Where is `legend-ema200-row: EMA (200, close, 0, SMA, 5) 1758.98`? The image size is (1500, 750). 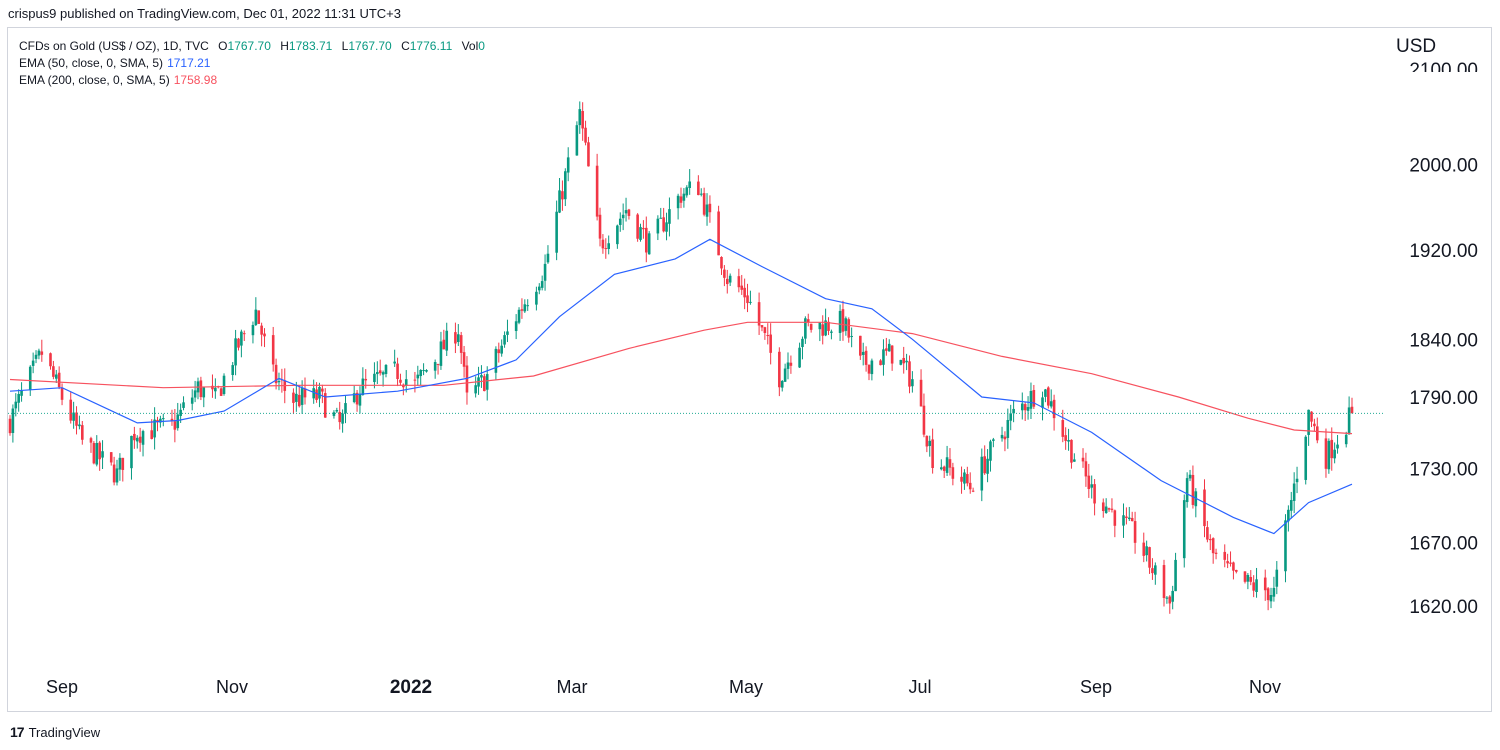 legend-ema200-row: EMA (200, close, 0, SMA, 5) 1758.98 is located at coordinates (252, 80).